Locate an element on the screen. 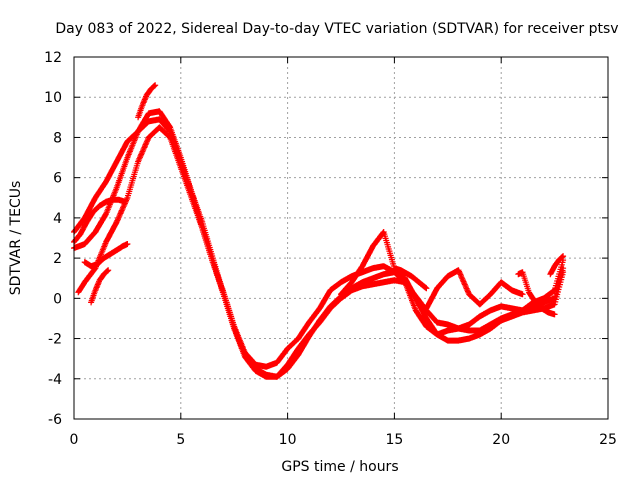 The width and height of the screenshot is (640, 480). x-tick-label: 5 is located at coordinates (180, 440).